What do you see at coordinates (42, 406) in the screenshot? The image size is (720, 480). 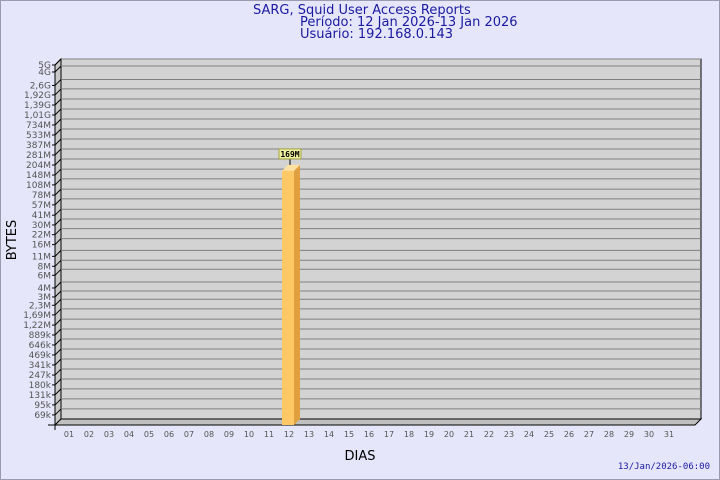 I see `y-tick-label: 95k` at bounding box center [42, 406].